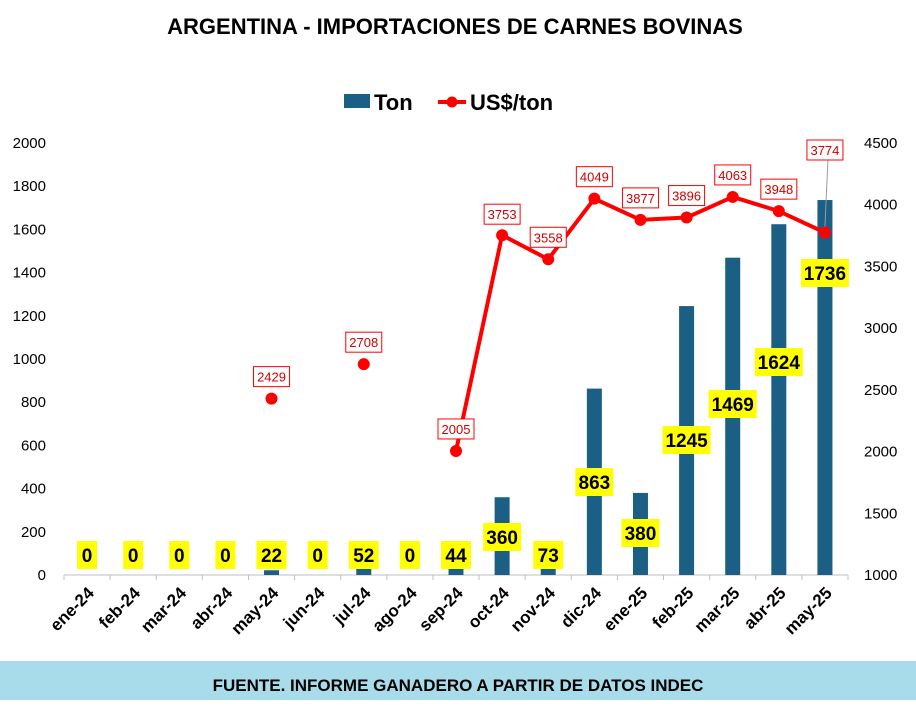 The height and width of the screenshot is (711, 916). I want to click on y-left-tick-label: 1800, so click(29, 186).